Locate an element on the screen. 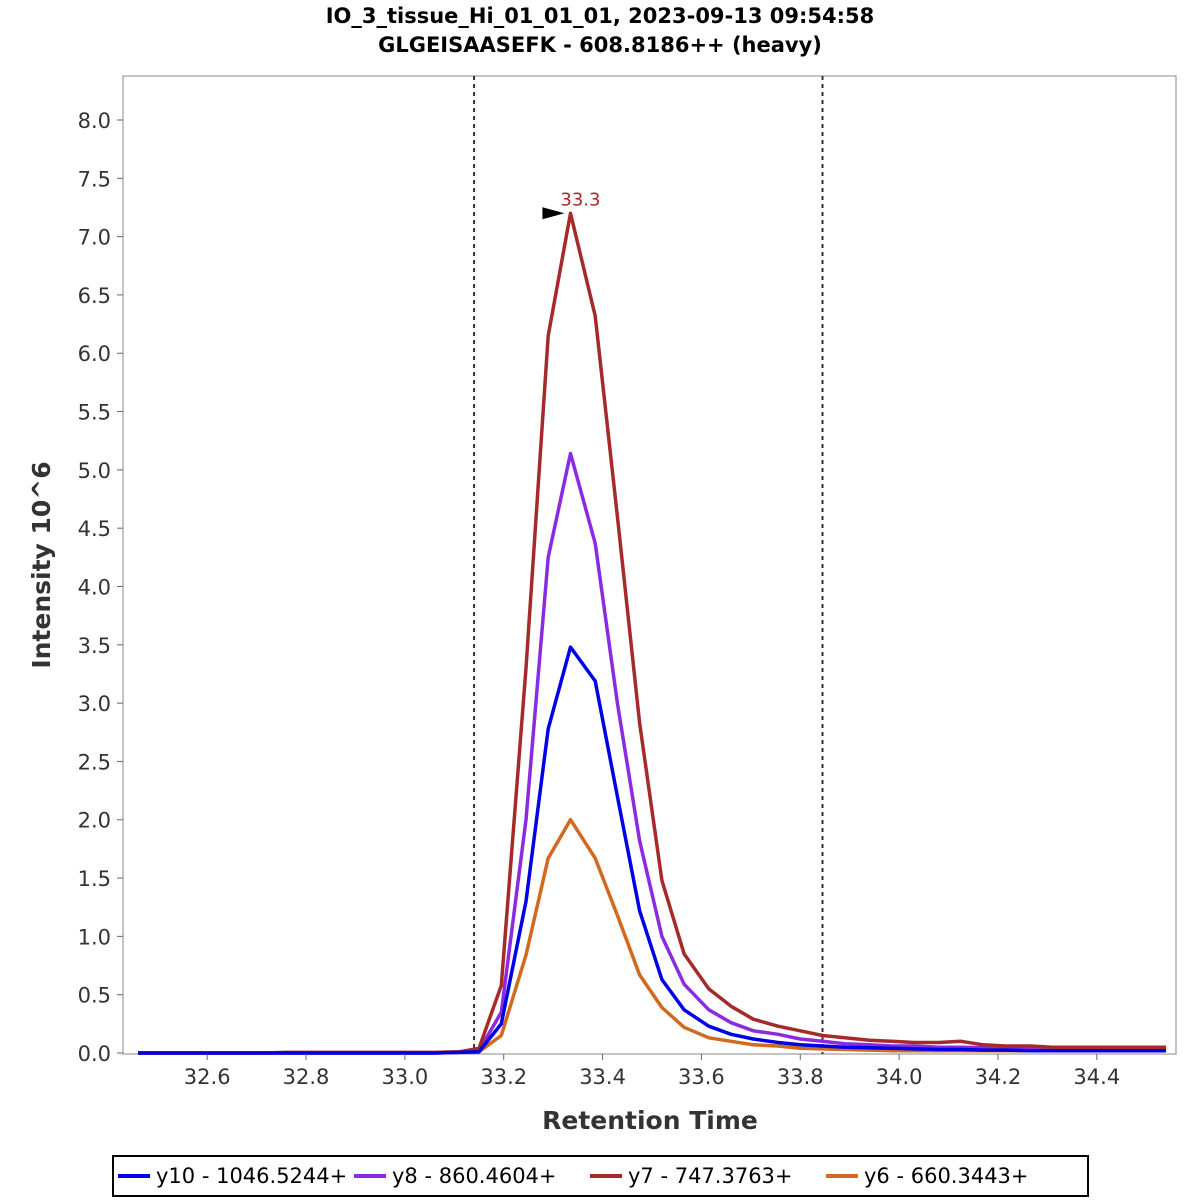 Image resolution: width=1200 pixels, height=1200 pixels. y-tick-label: 2.0 is located at coordinates (94, 821).